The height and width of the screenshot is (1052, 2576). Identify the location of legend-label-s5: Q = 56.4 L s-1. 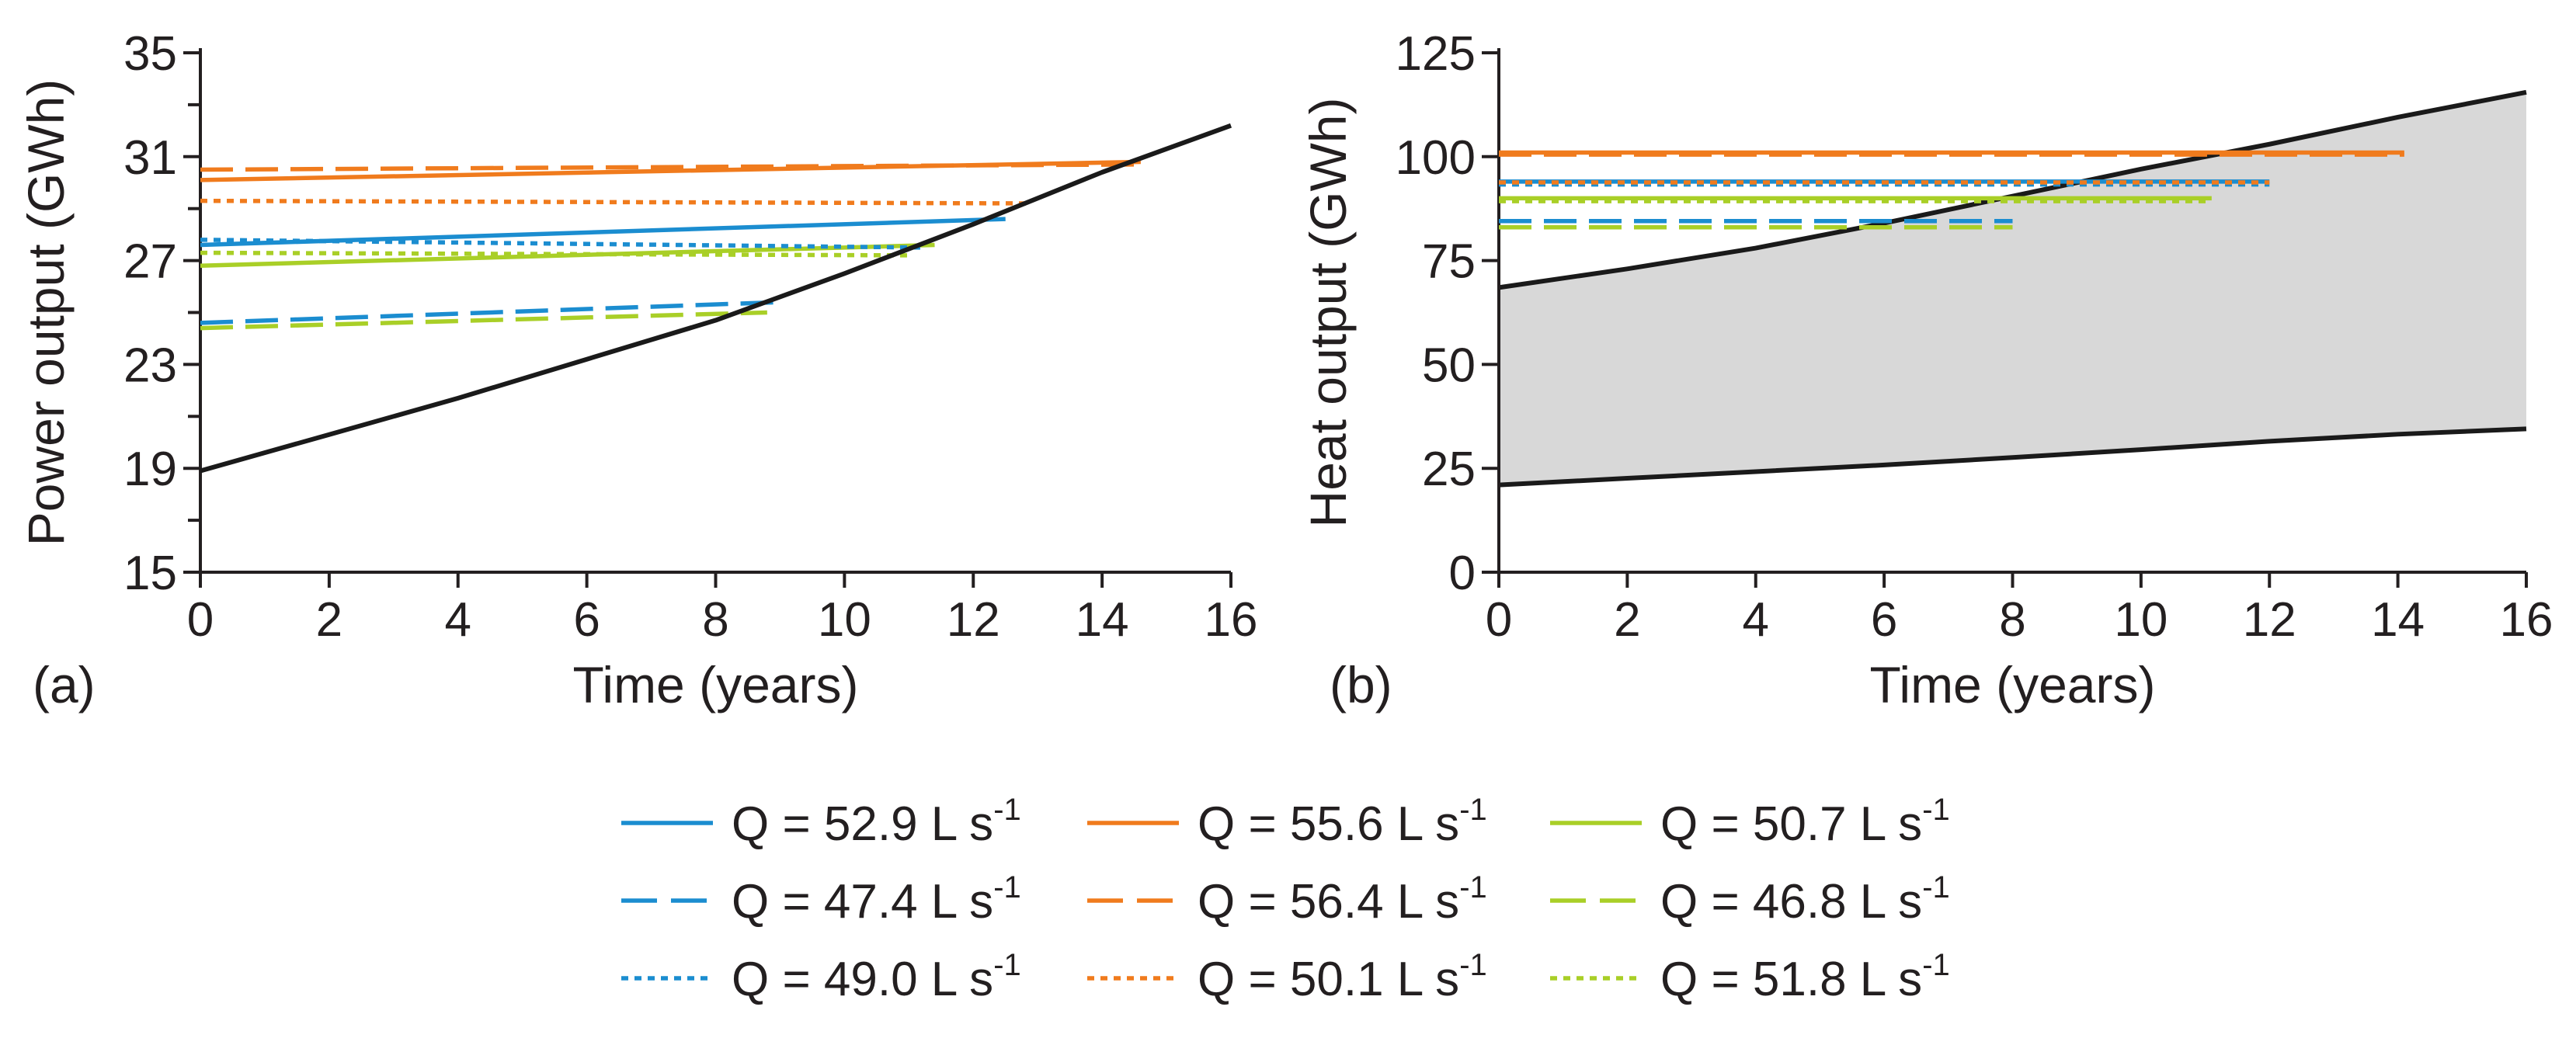
(1342, 900).